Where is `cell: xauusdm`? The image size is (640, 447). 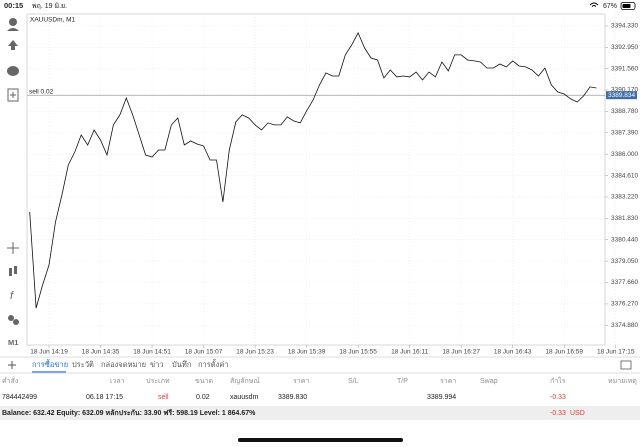 cell: xauusdm is located at coordinates (244, 397).